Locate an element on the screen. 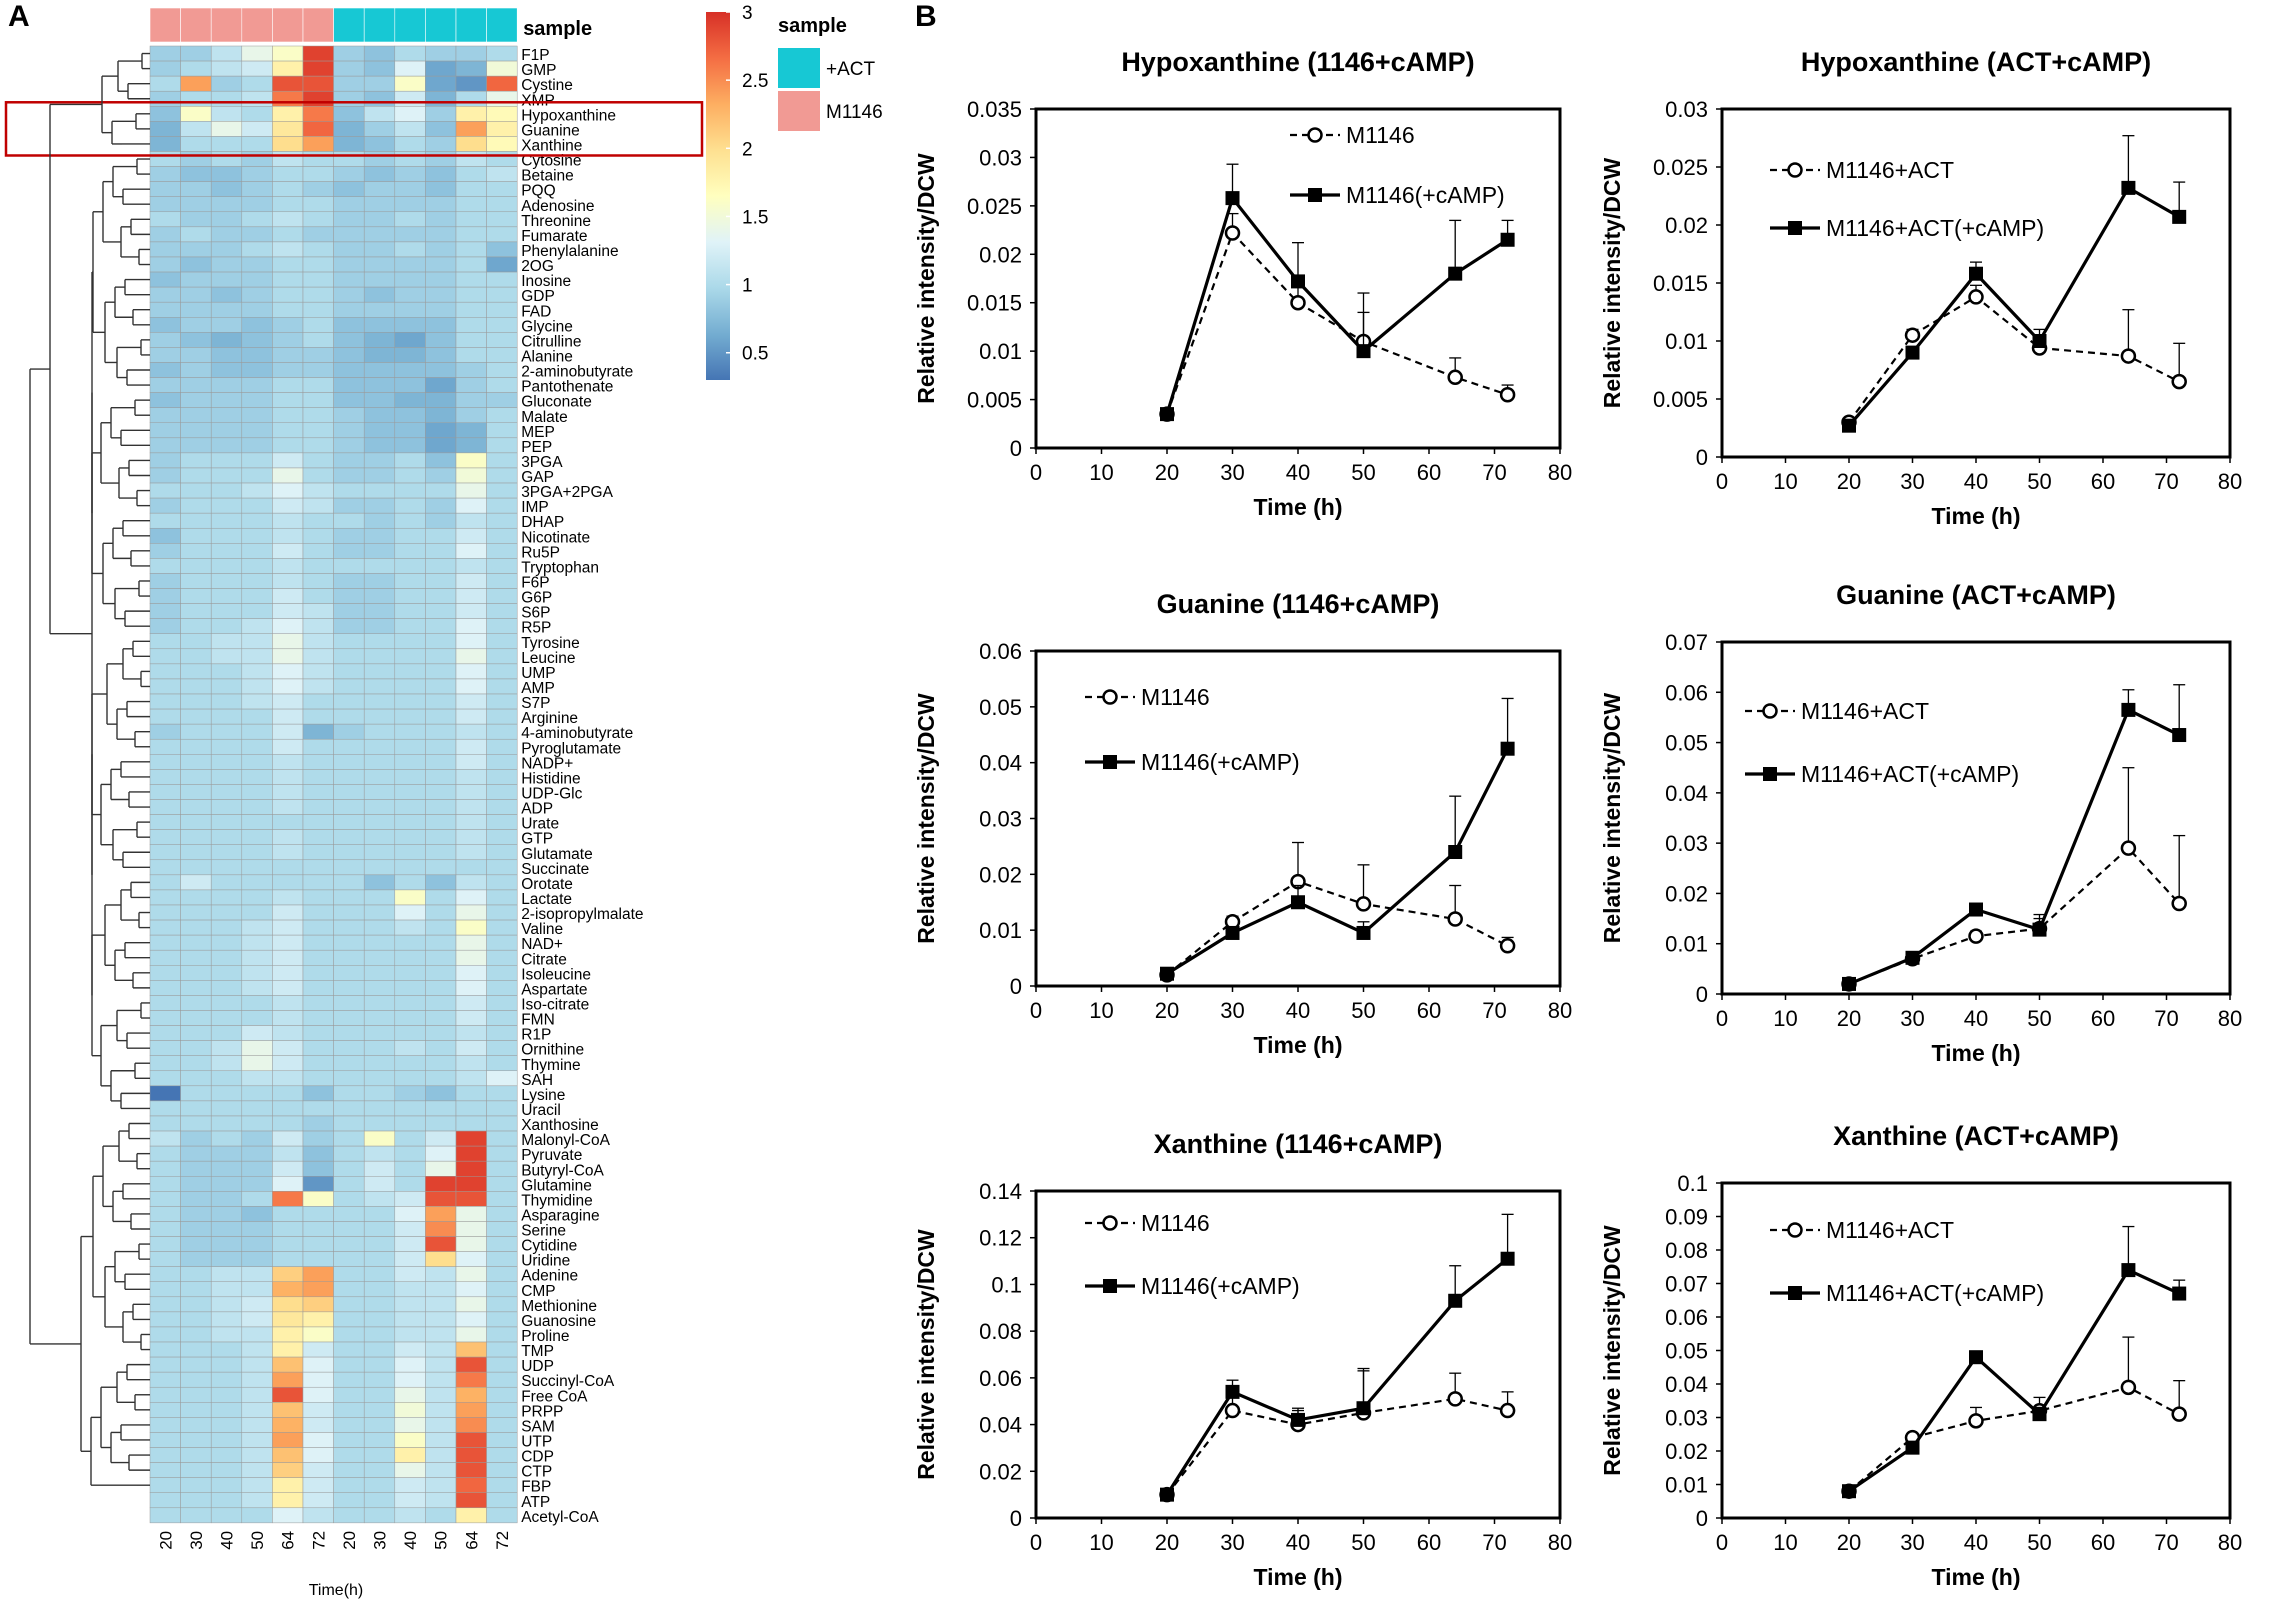 This screenshot has height=1613, width=2280. y-tick-label: 0.07 is located at coordinates (1686, 642).